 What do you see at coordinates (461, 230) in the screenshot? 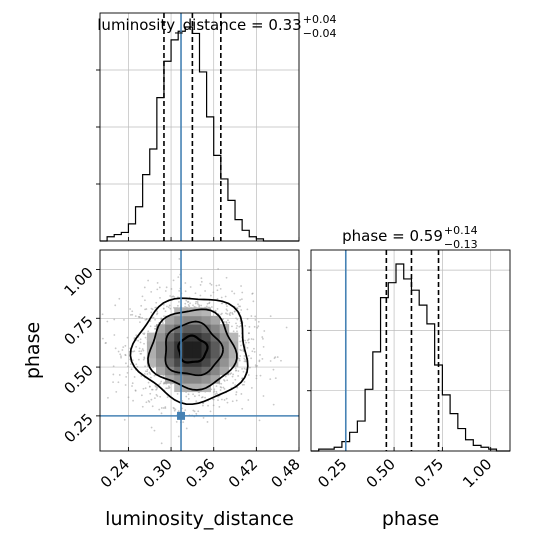
I see `phase-upper-error: +0.14` at bounding box center [461, 230].